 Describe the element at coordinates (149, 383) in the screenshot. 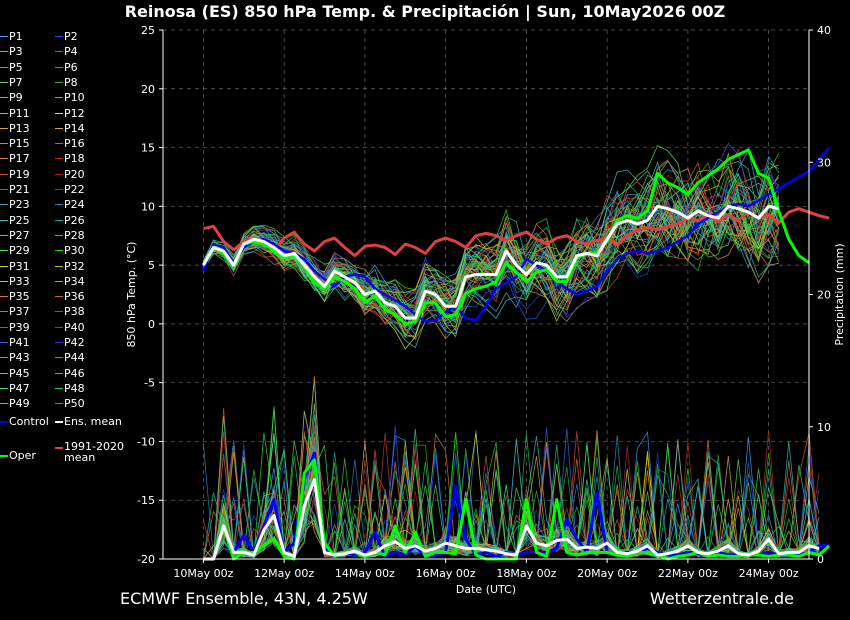

I see `y-left-tick-label: -5` at that location.